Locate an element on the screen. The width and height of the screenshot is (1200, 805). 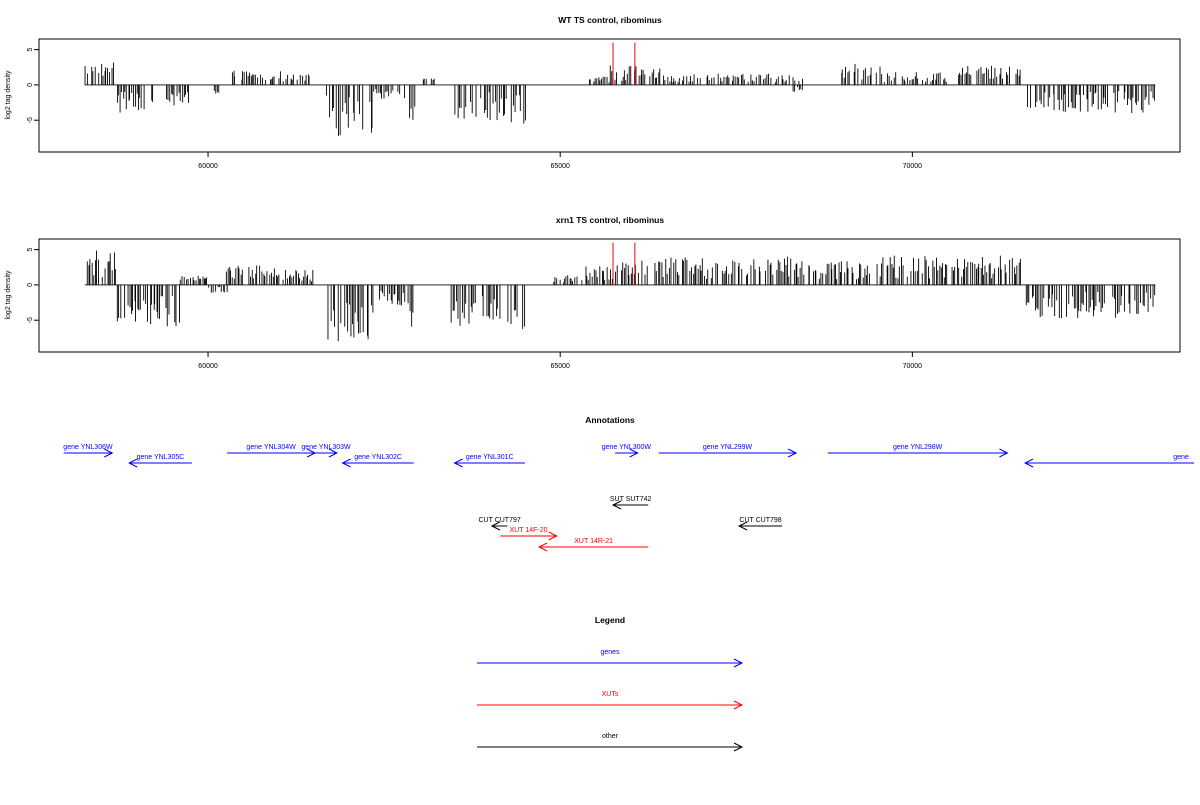
genes-feature: gene YNL302C is located at coordinates (377, 461).